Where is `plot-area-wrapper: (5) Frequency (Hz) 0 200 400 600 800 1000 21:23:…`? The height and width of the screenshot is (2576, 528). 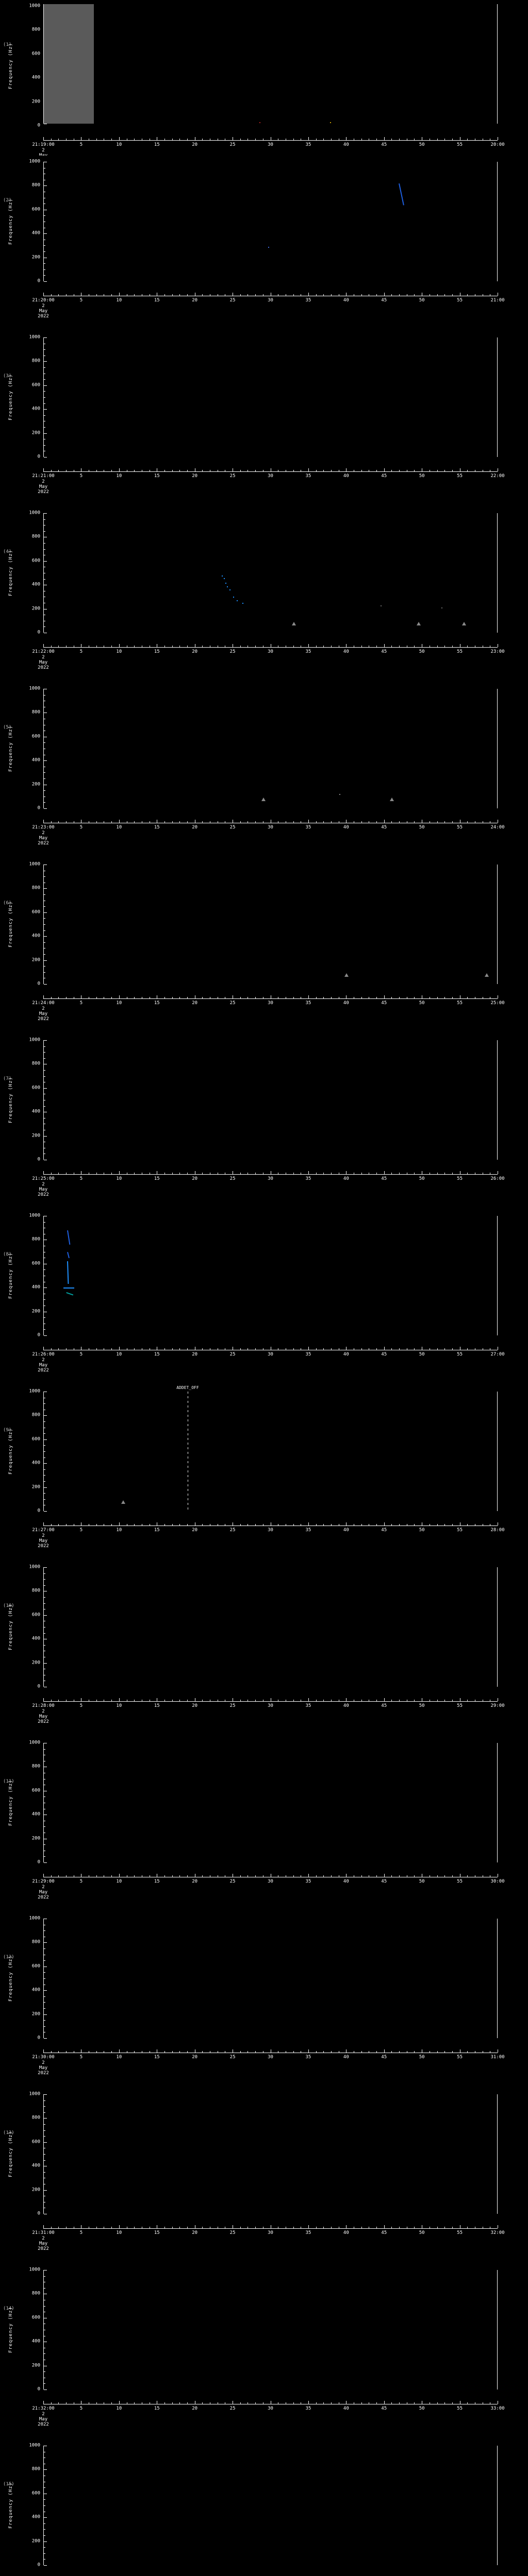 plot-area-wrapper: (5) Frequency (Hz) 0 200 400 600 800 1000 21:23:… is located at coordinates (264, 770).